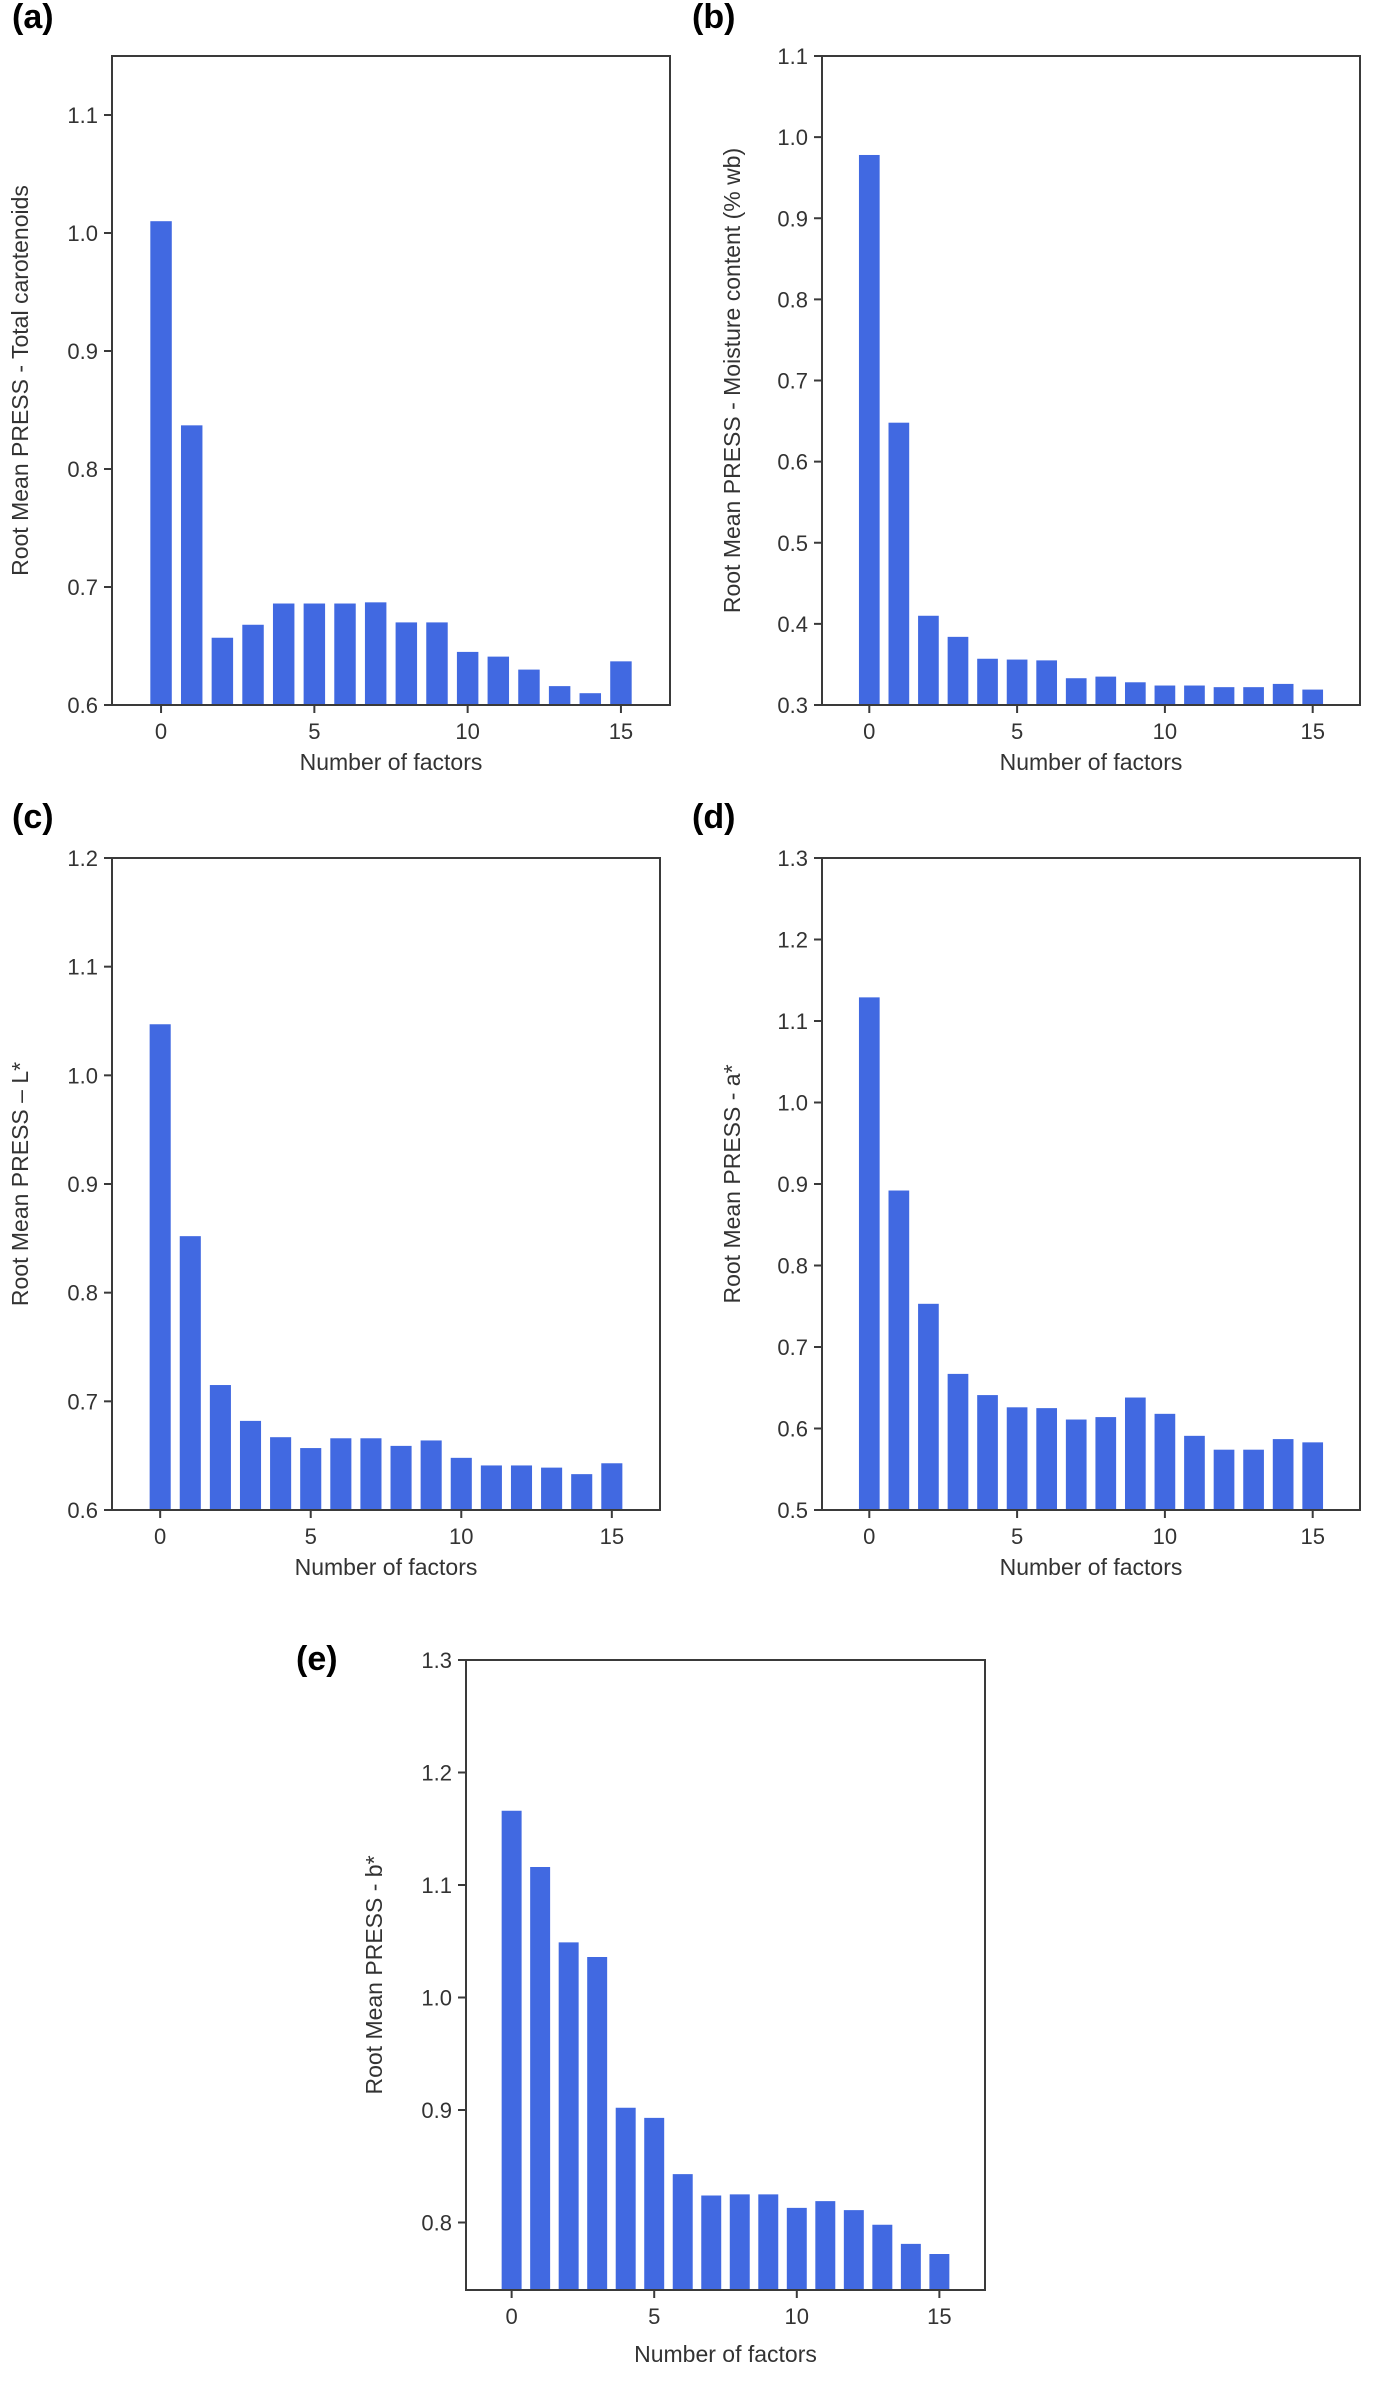 This screenshot has width=1387, height=2392. I want to click on y-axis-title: Root Mean PRESS - Total carotenoids, so click(20, 380).